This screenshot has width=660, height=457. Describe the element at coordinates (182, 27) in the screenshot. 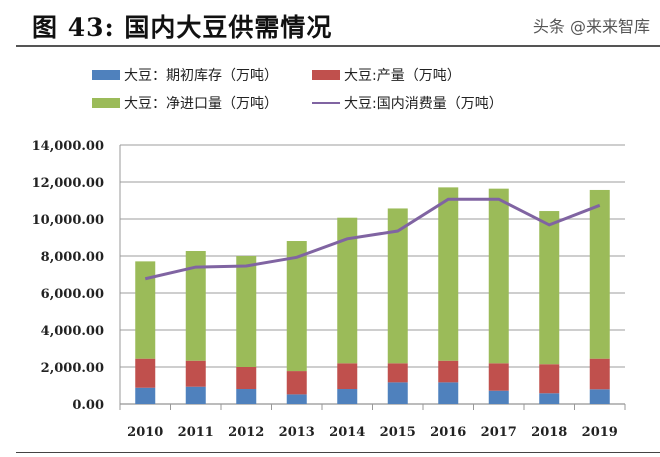

I see `figure-title: 图 43: 国内大豆供需情况` at that location.